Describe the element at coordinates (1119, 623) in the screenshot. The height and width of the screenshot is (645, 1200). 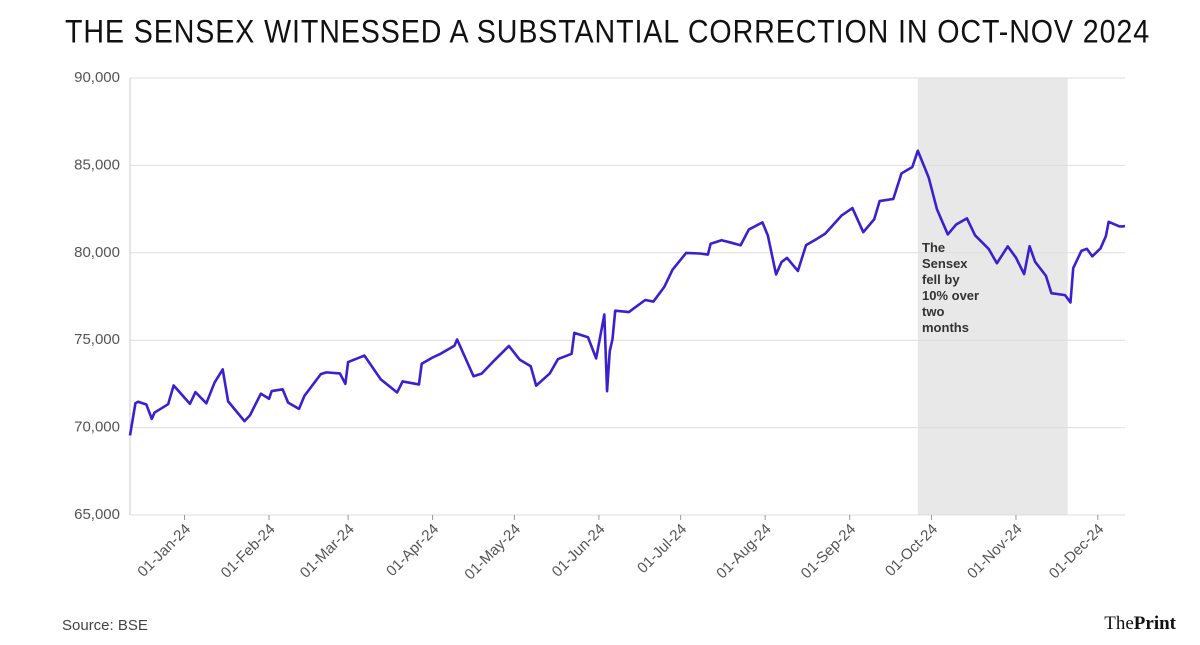
I see `logo-the: The` at that location.